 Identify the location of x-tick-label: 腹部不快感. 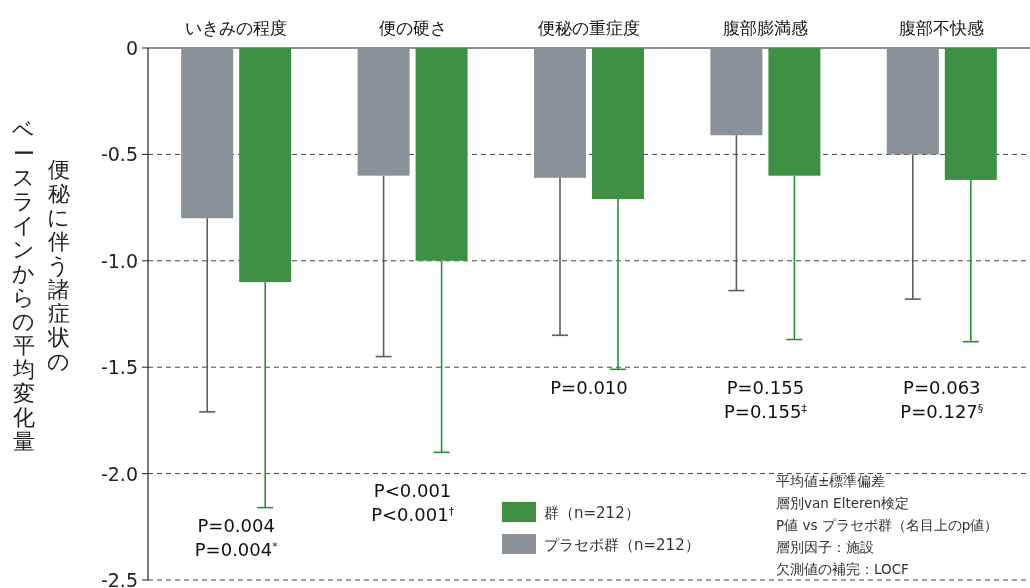
(942, 28).